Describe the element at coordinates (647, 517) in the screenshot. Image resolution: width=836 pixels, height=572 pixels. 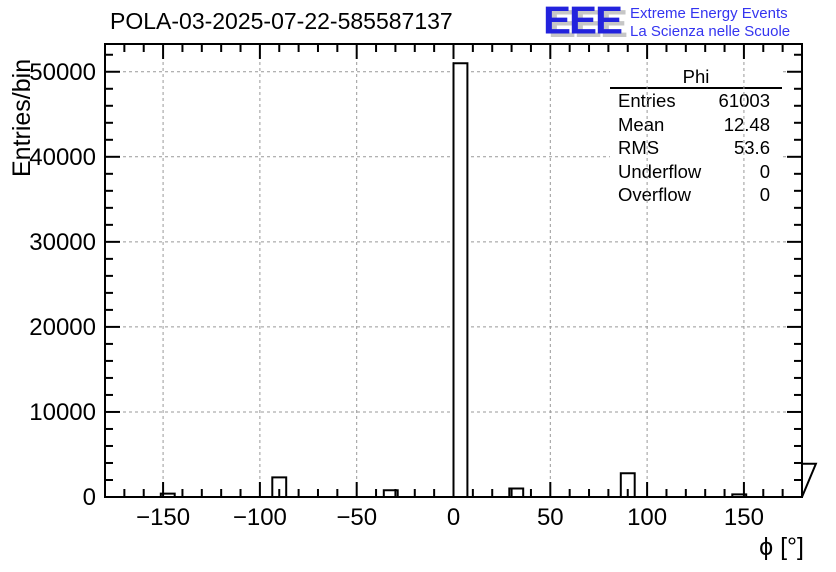
I see `x-tick-label: 100` at that location.